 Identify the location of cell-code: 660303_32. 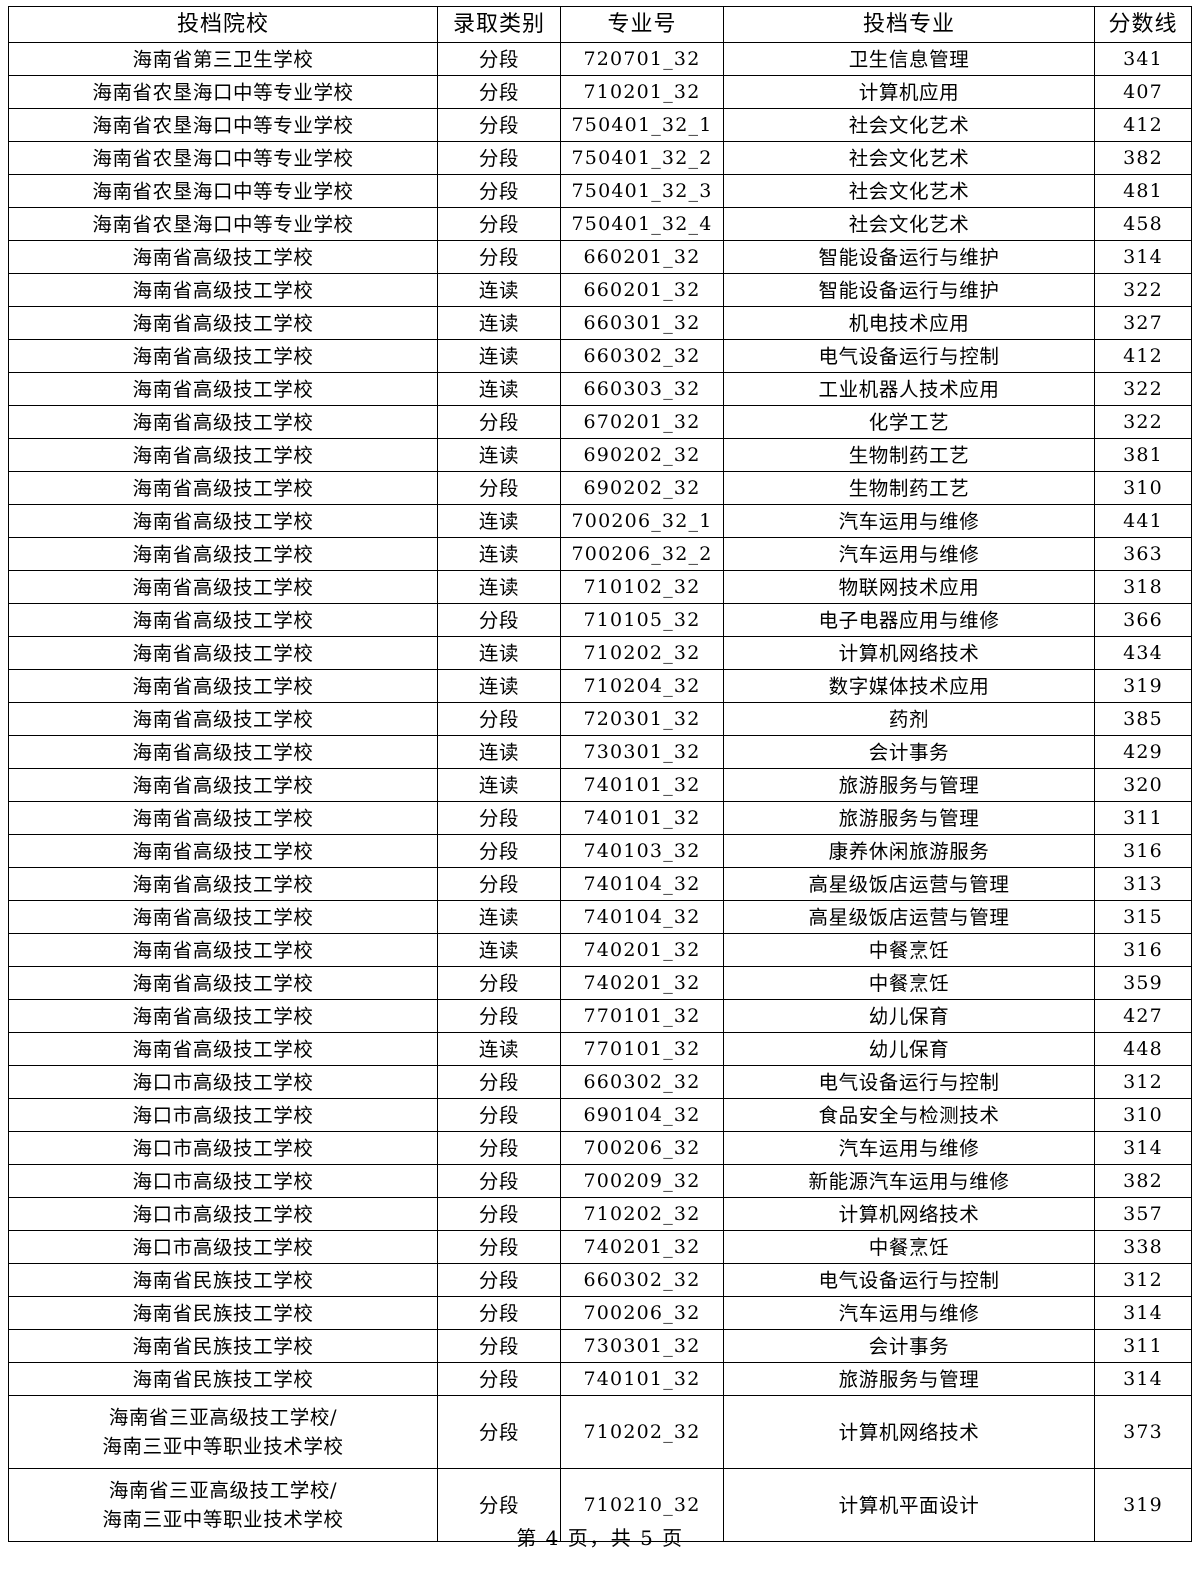
(642, 389).